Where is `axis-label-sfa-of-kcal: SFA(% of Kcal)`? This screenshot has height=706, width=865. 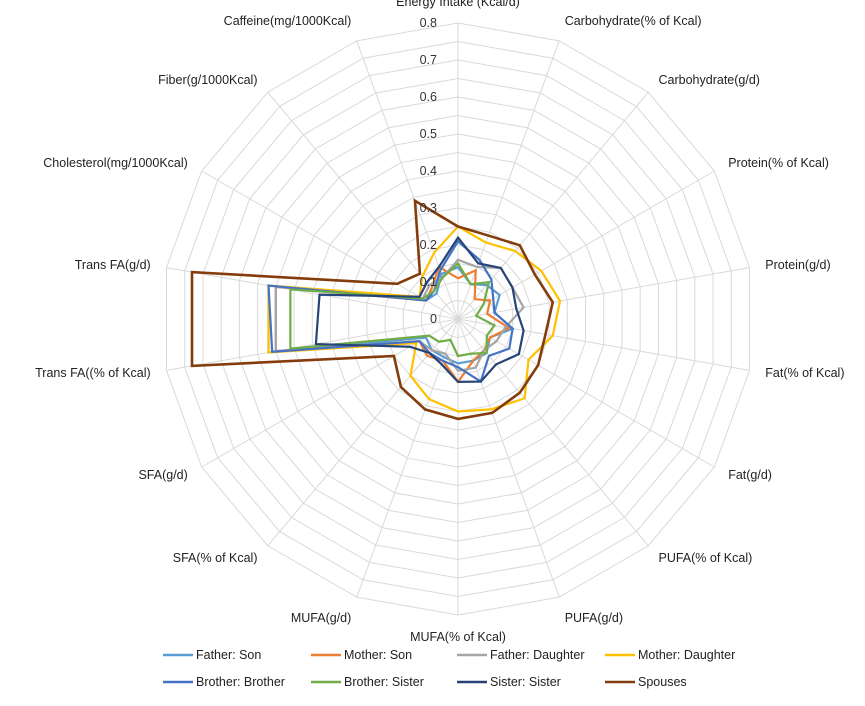
axis-label-sfa-of-kcal: SFA(% of Kcal) is located at coordinates (215, 558).